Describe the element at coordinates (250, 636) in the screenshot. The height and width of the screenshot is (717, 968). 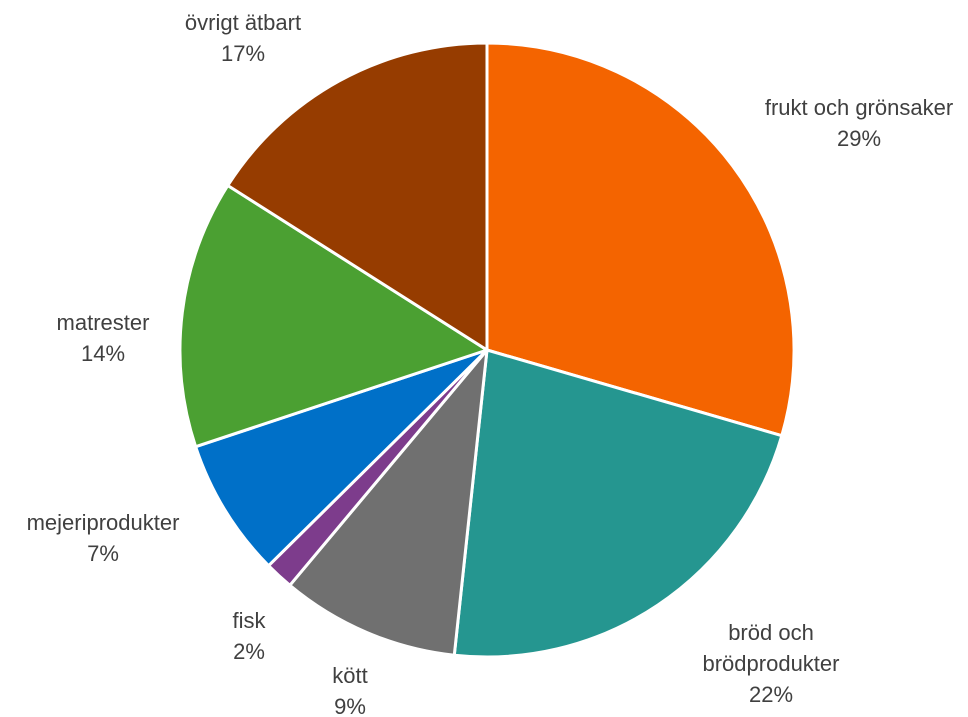
I see `slice-label-fisk: fisk 2%` at that location.